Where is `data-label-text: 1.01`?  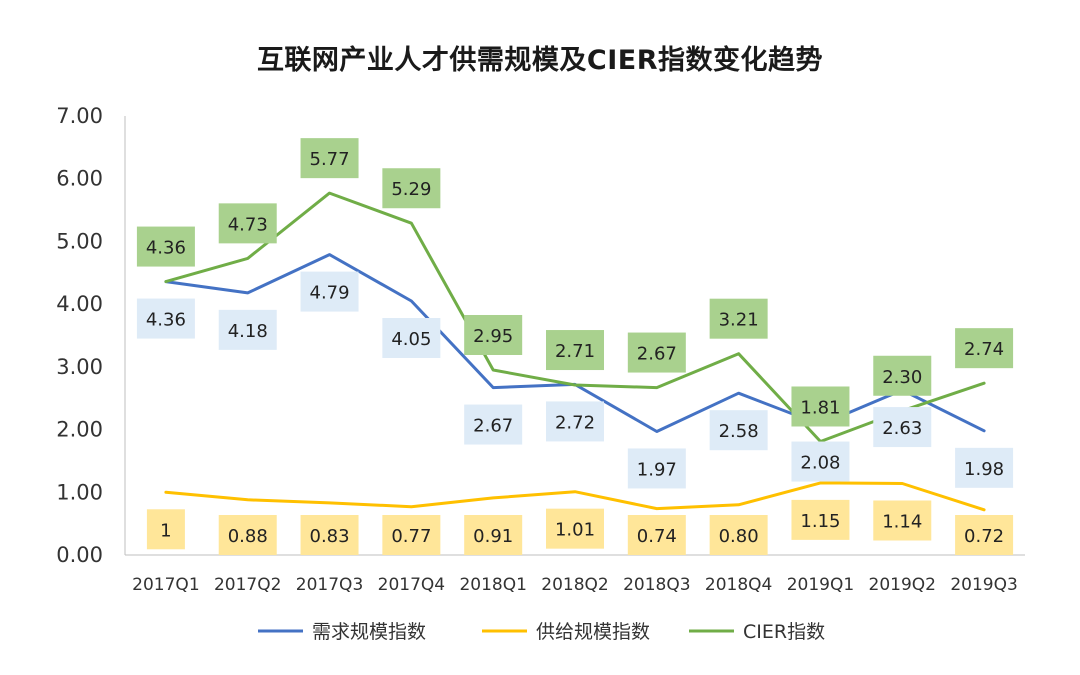
data-label-text: 1.01 is located at coordinates (575, 530).